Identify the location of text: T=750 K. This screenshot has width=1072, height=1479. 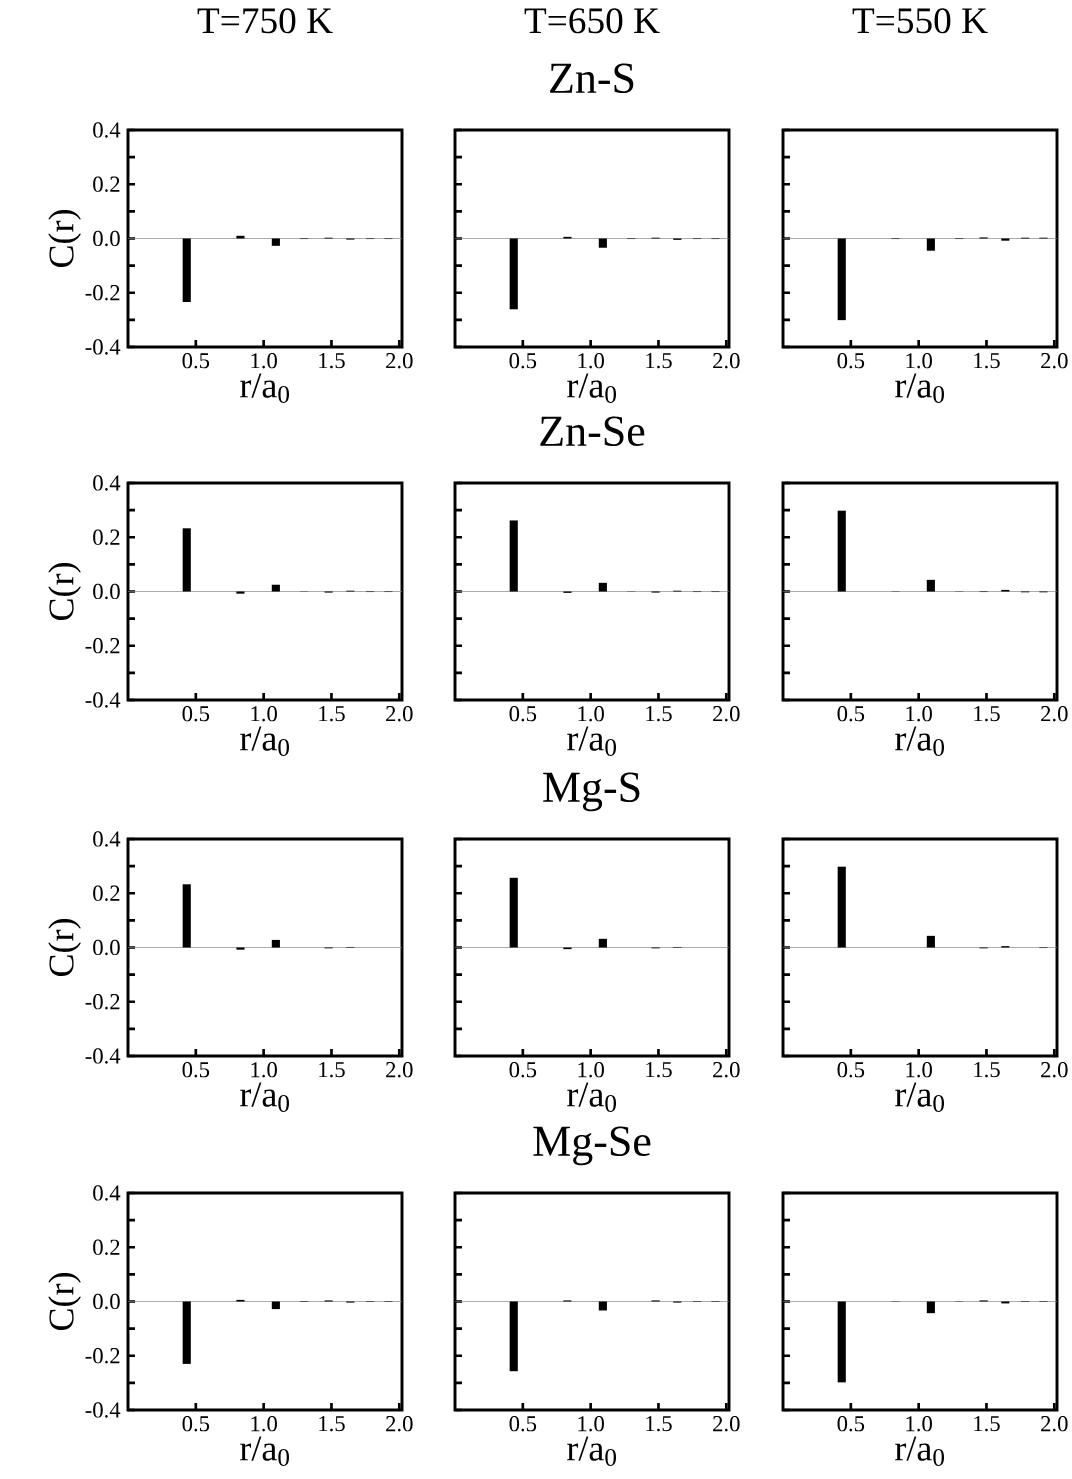
(265, 21).